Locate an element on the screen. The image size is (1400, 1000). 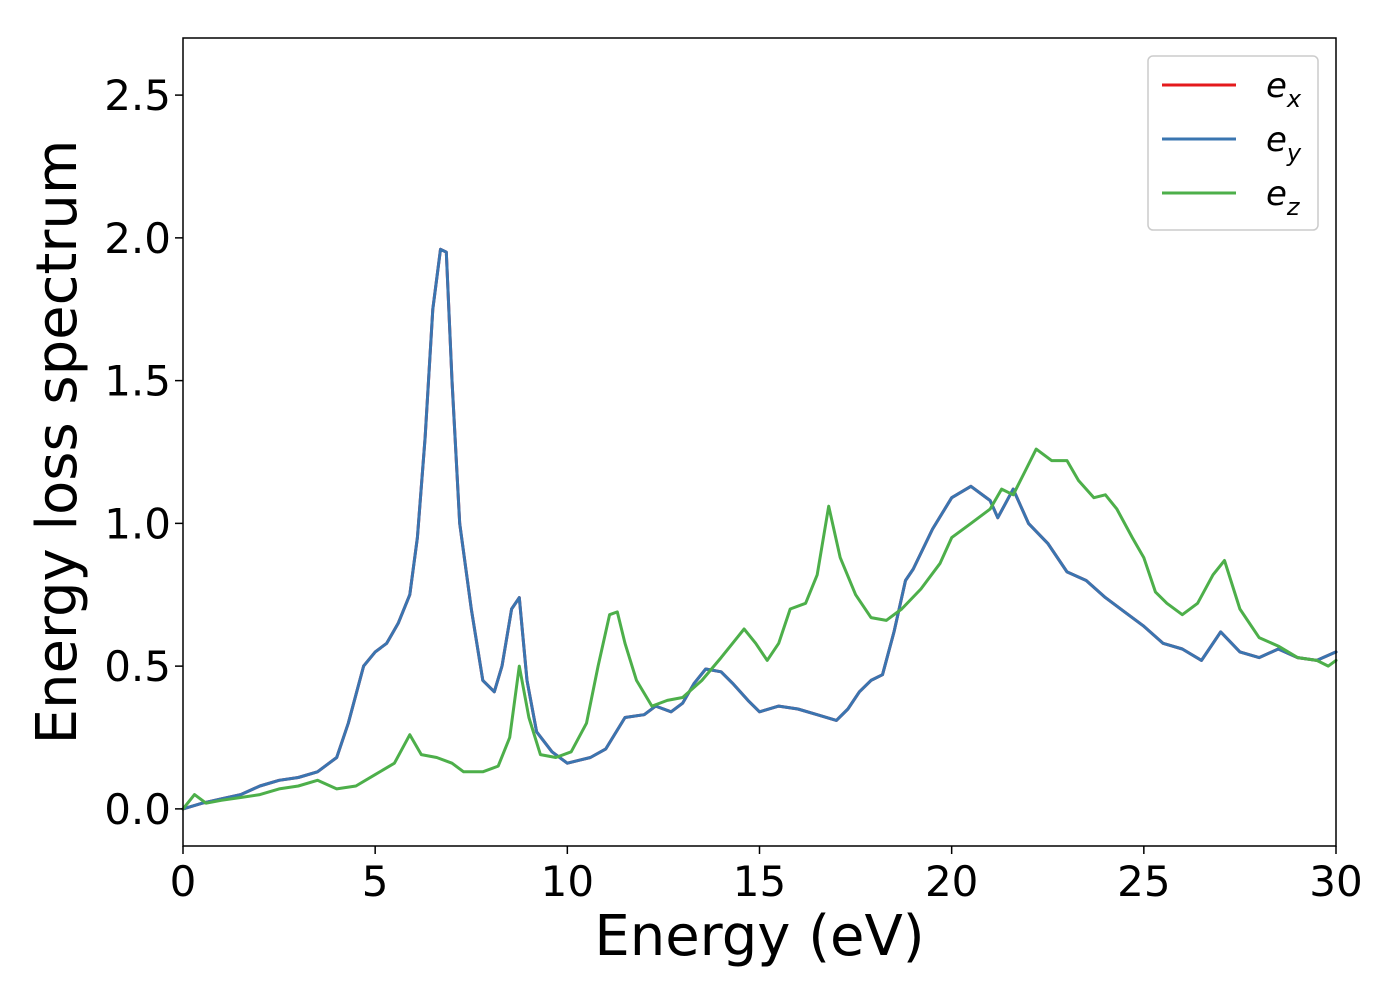
y-tick-label: 1.0 is located at coordinates (137, 523).